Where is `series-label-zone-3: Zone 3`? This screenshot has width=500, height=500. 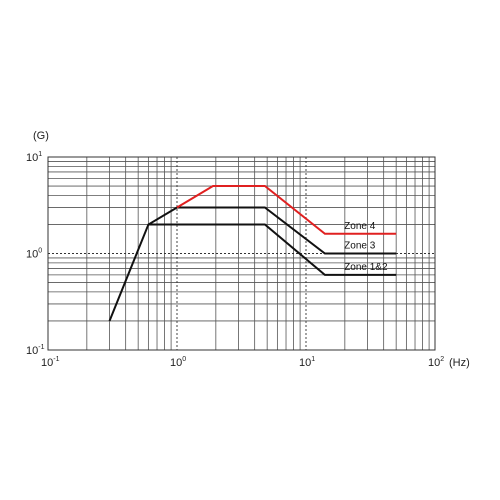
series-label-zone-3: Zone 3 is located at coordinates (360, 246).